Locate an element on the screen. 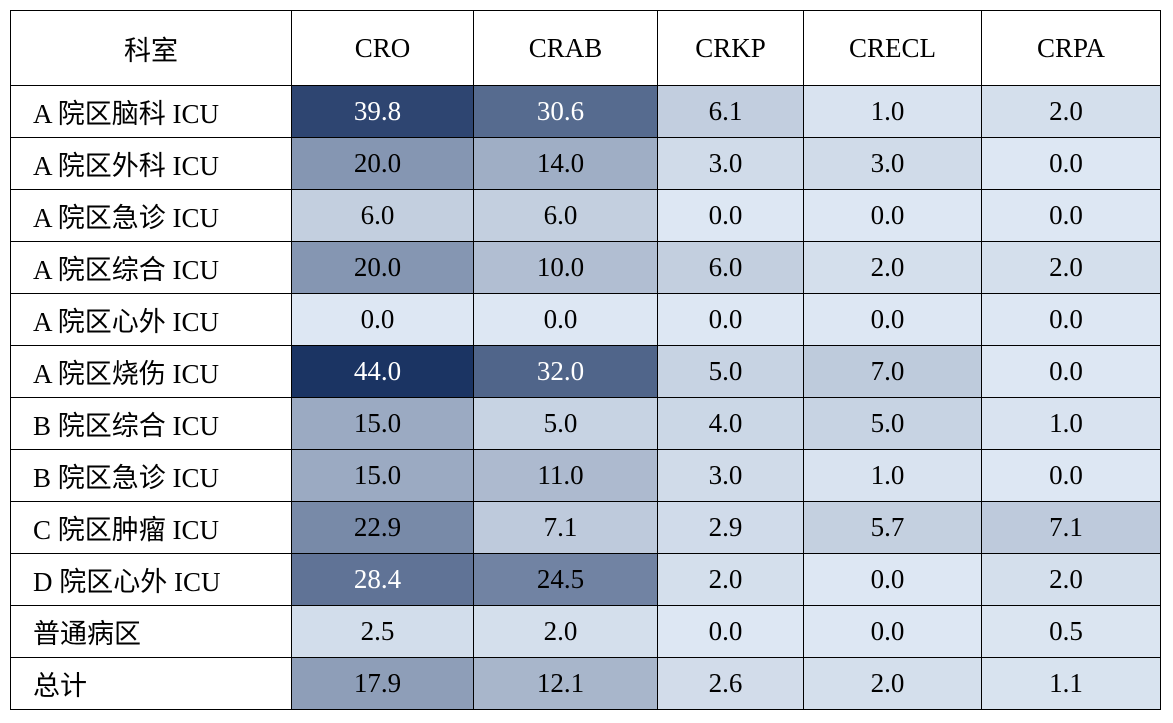 This screenshot has height=723, width=1173. heatmap-cell-crpa: 2.0 is located at coordinates (1071, 111).